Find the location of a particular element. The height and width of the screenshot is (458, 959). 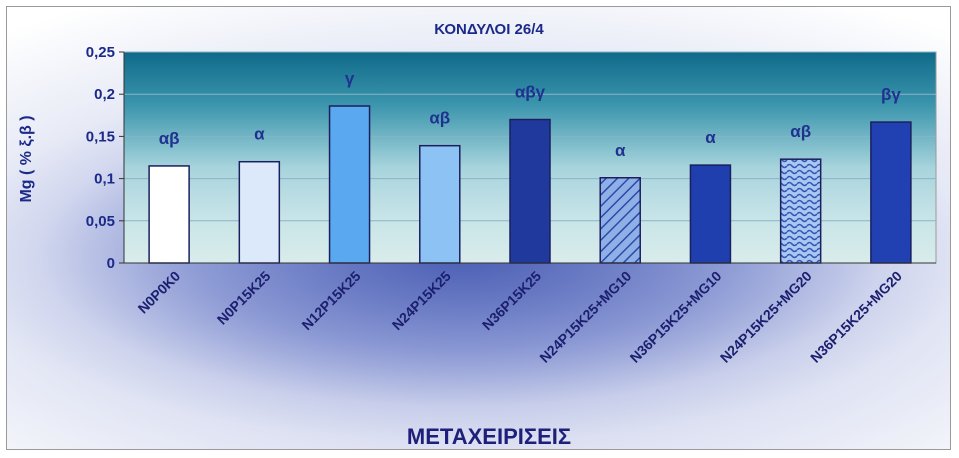

significance-label: γ is located at coordinates (350, 78).